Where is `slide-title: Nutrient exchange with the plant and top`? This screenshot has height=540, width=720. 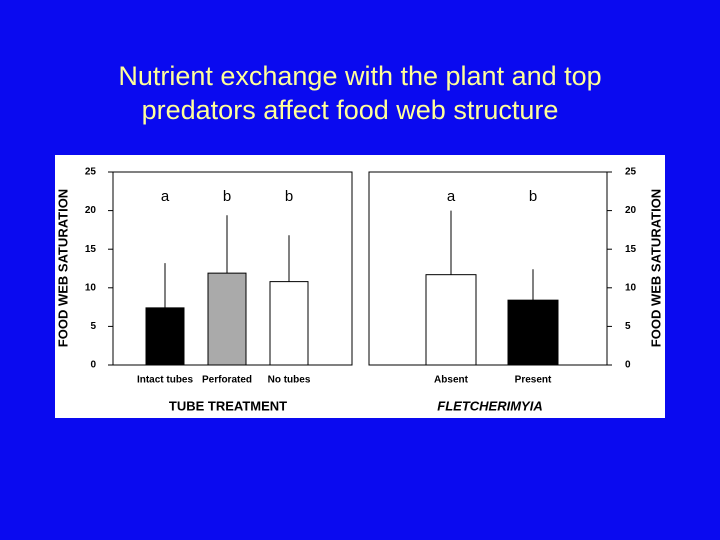
slide-title: Nutrient exchange with the plant and top is located at coordinates (359, 76).